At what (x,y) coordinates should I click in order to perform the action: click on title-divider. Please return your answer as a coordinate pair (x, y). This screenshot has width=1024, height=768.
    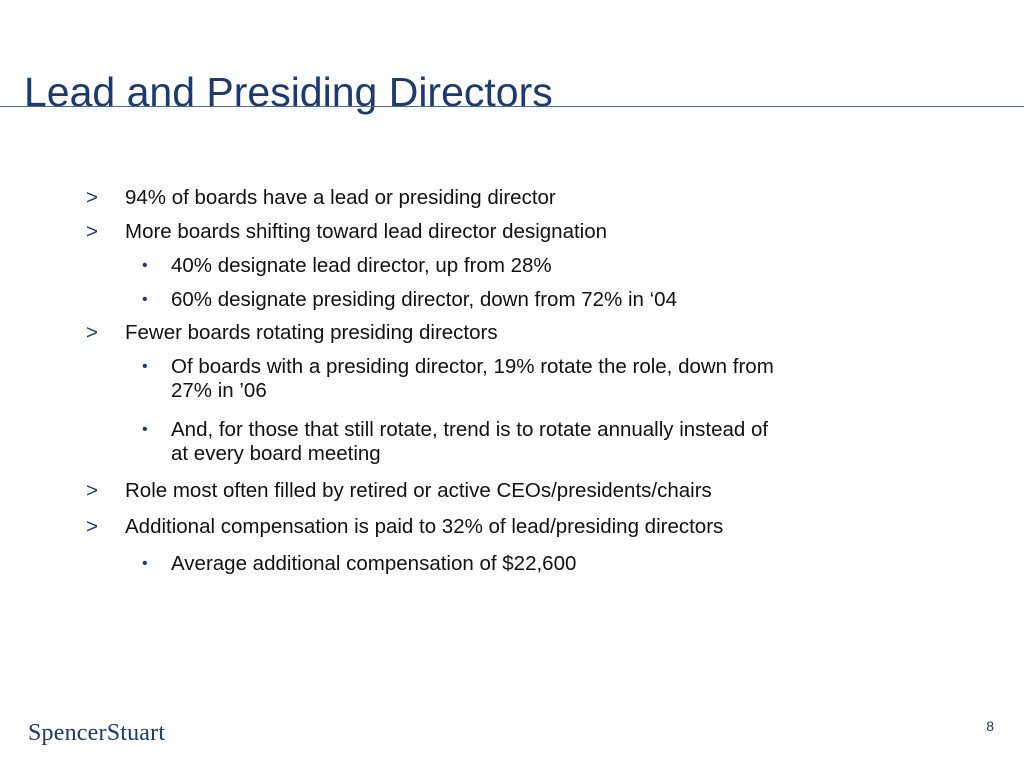
    Looking at the image, I should click on (512, 106).